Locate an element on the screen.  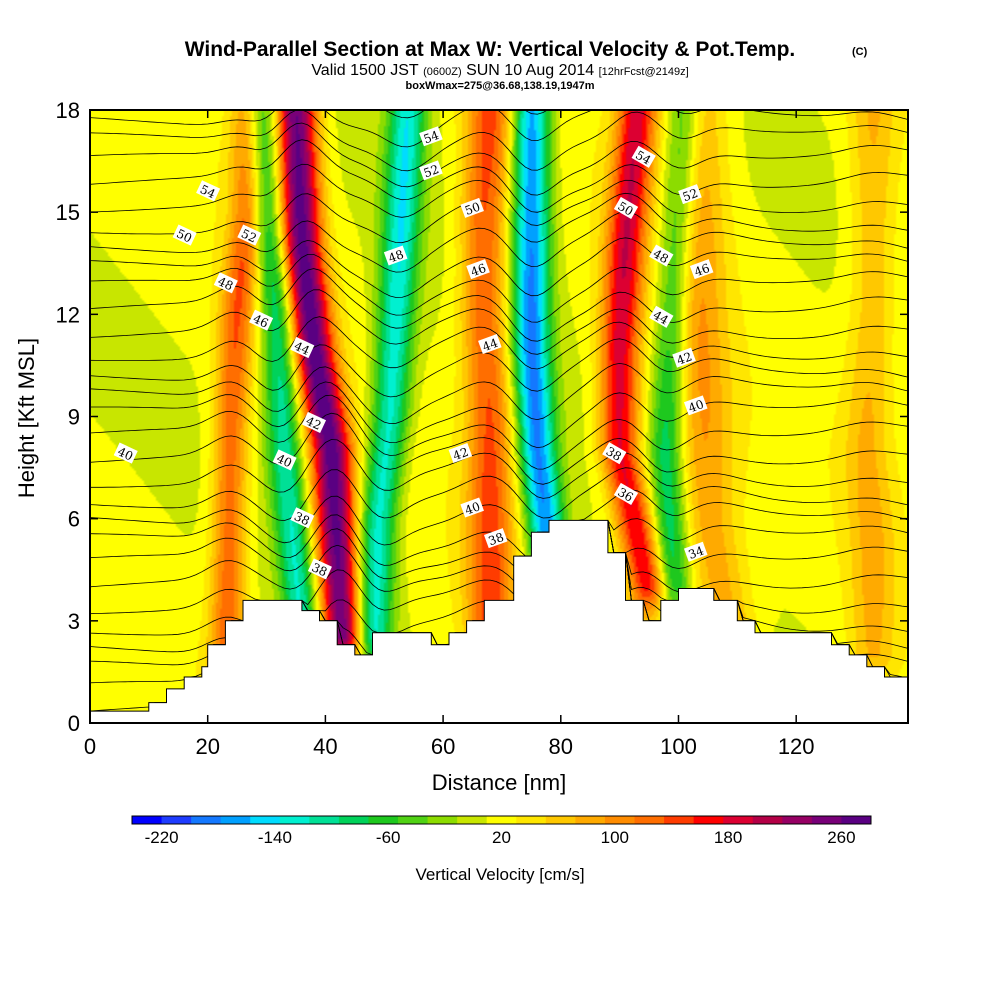
y-tick-label: 0 is located at coordinates (74, 723).